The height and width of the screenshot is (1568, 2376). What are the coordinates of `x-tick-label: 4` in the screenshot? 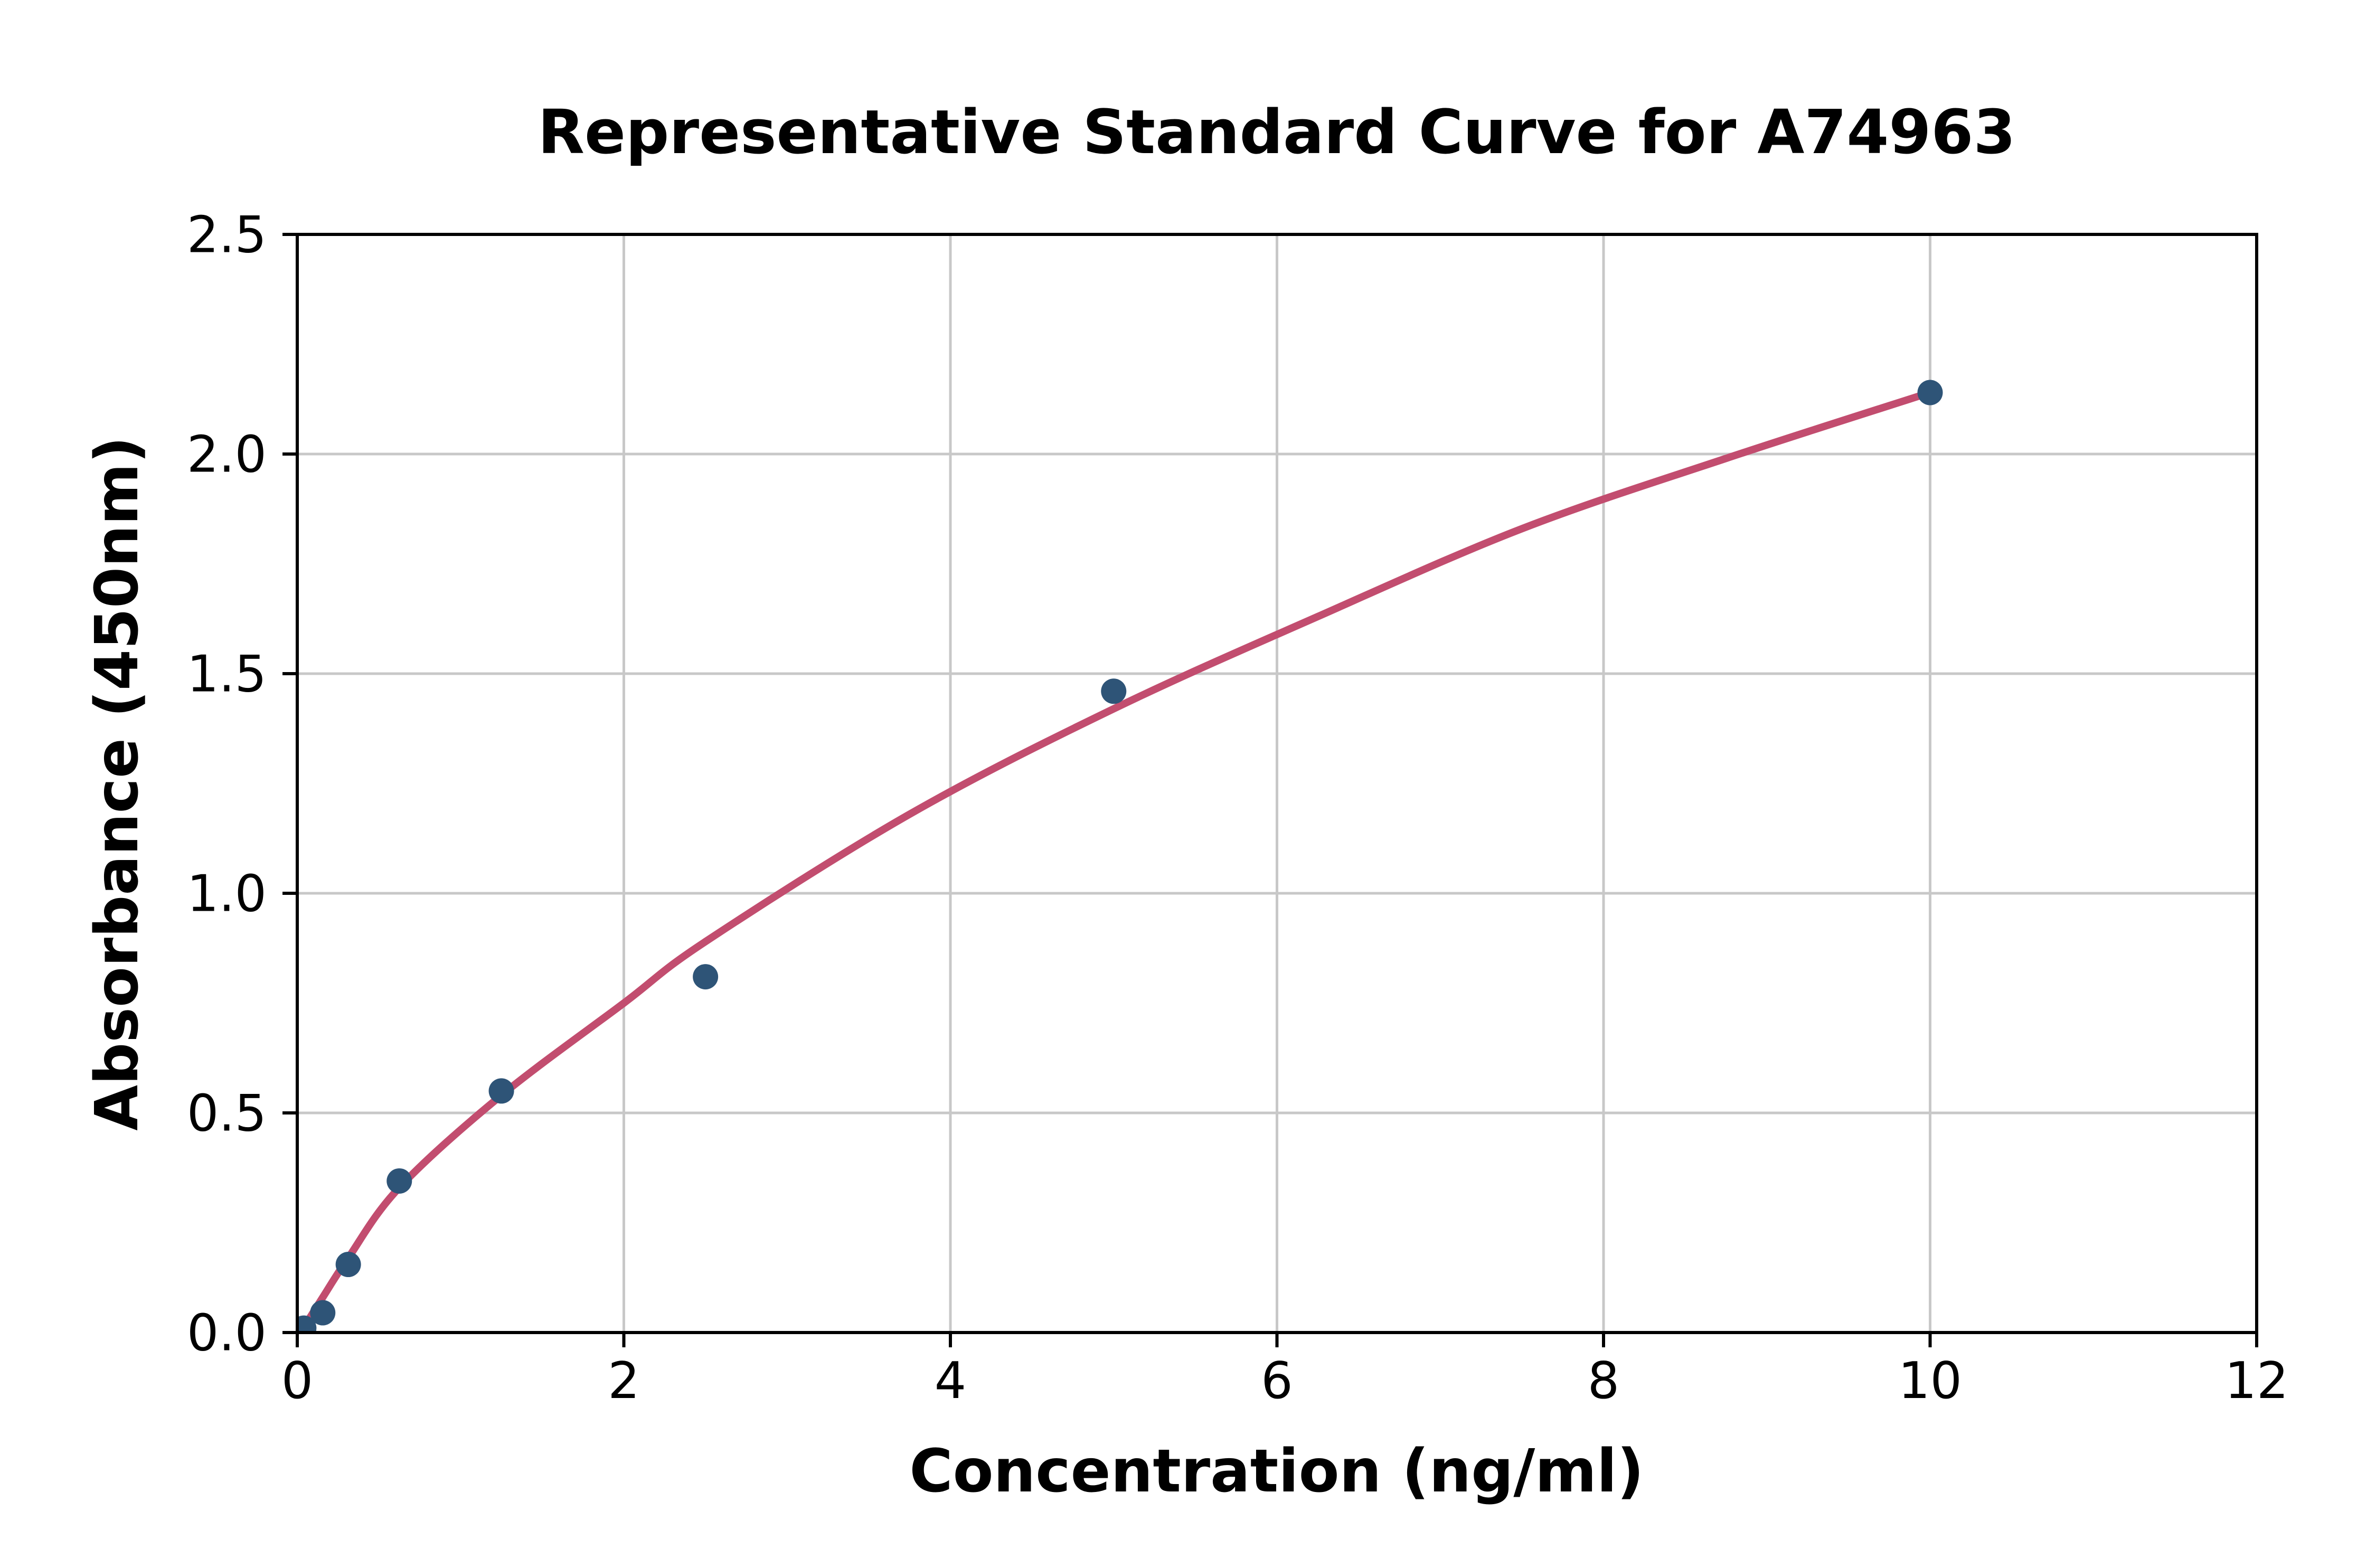 It's located at (951, 1381).